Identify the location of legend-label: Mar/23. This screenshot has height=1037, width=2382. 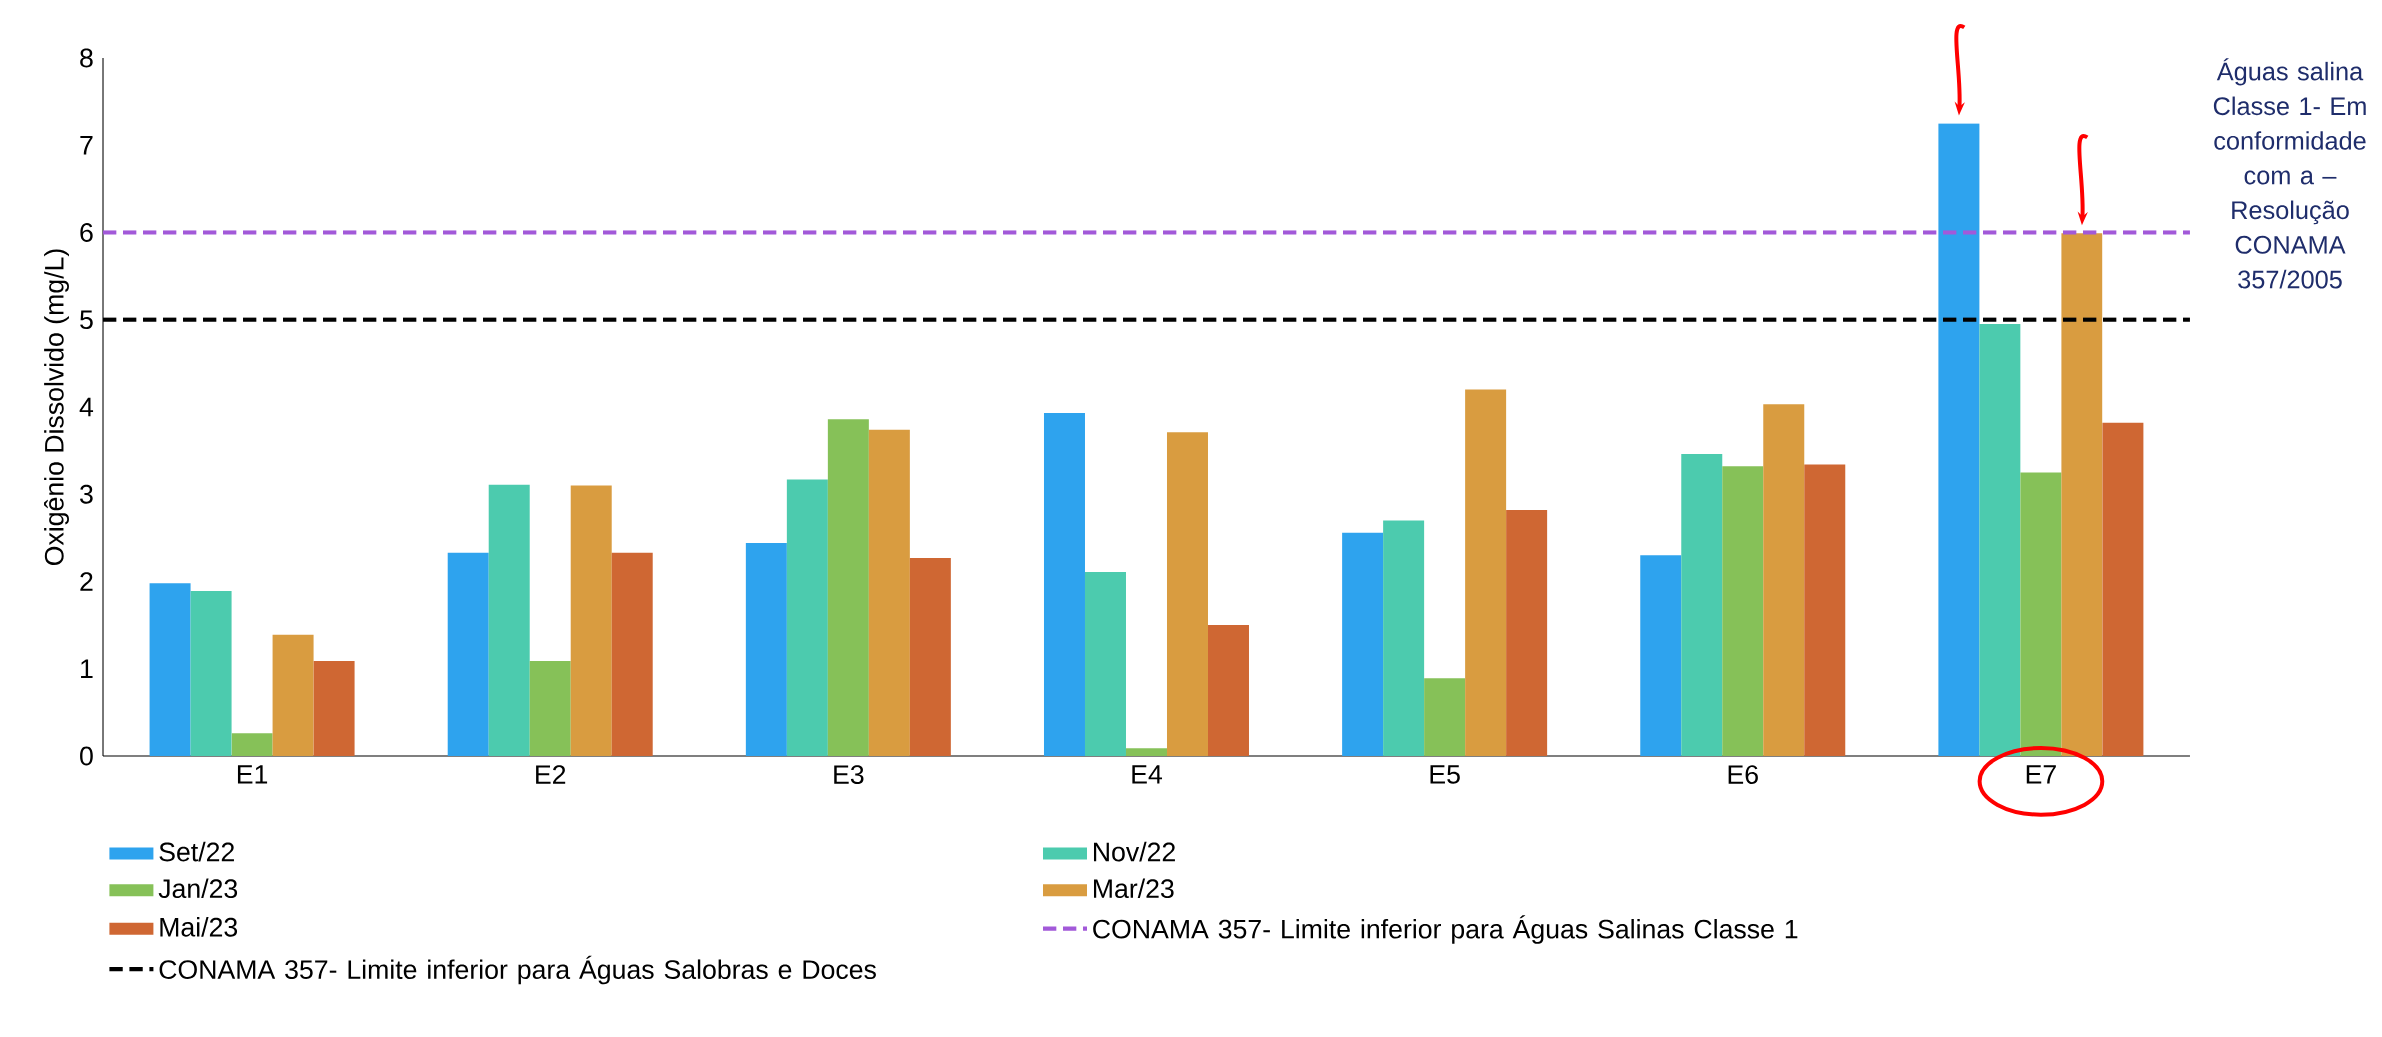
(1133, 888).